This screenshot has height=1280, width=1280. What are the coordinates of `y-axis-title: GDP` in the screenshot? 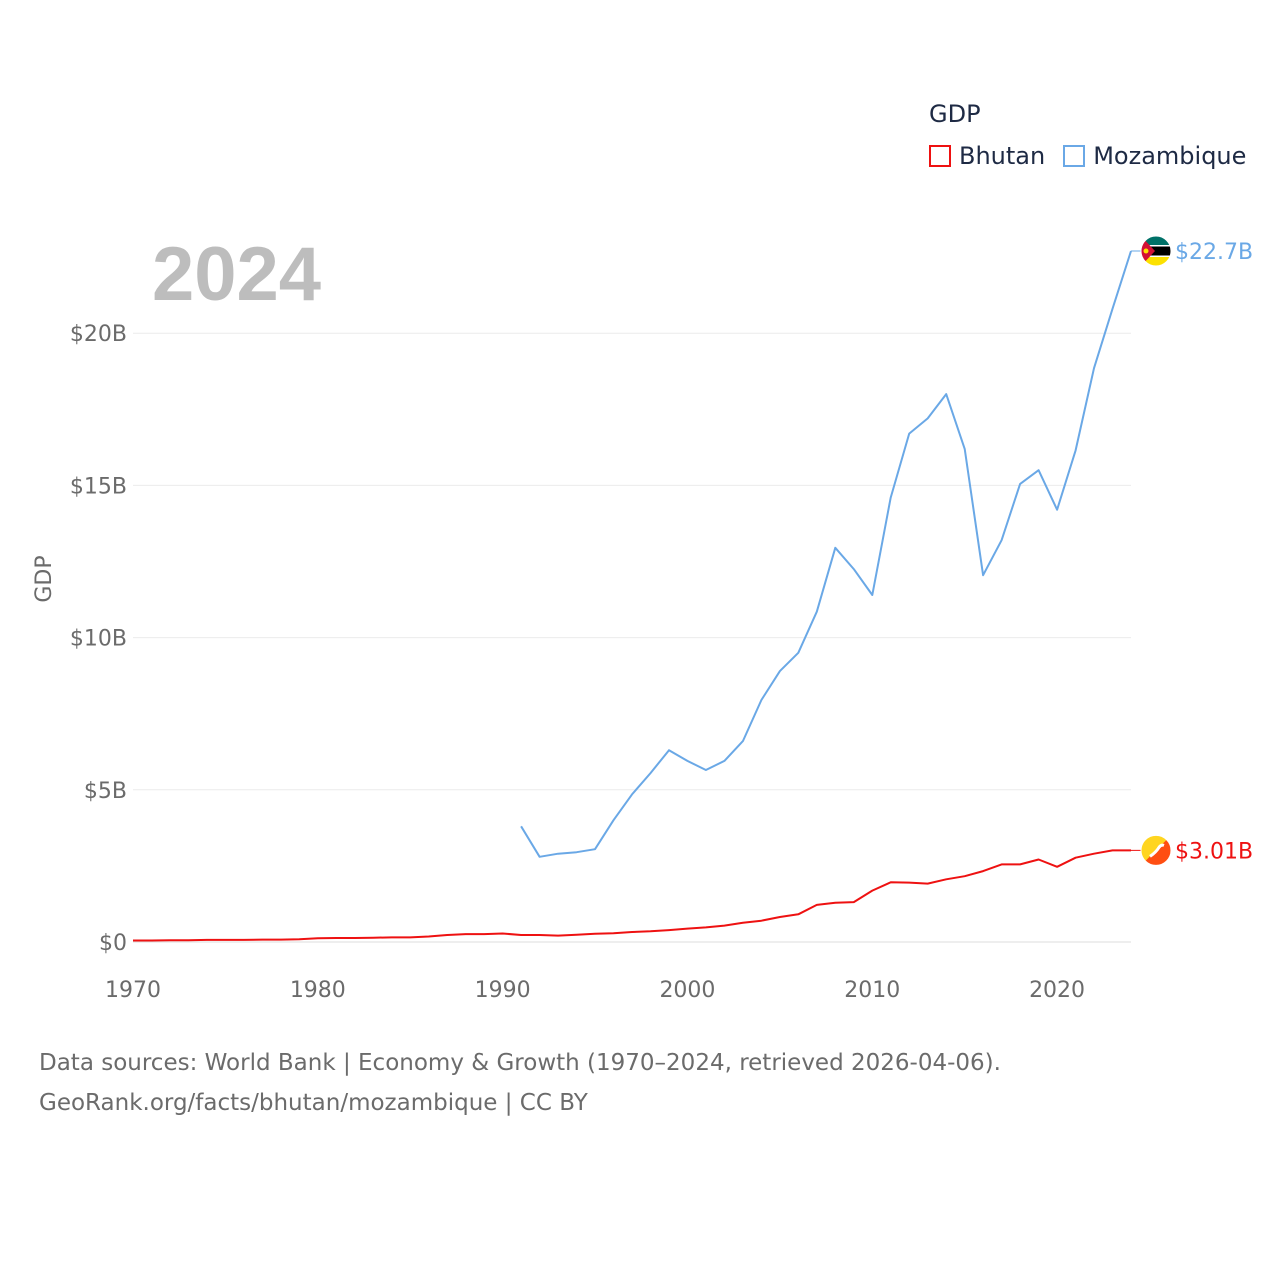 It's located at (44, 578).